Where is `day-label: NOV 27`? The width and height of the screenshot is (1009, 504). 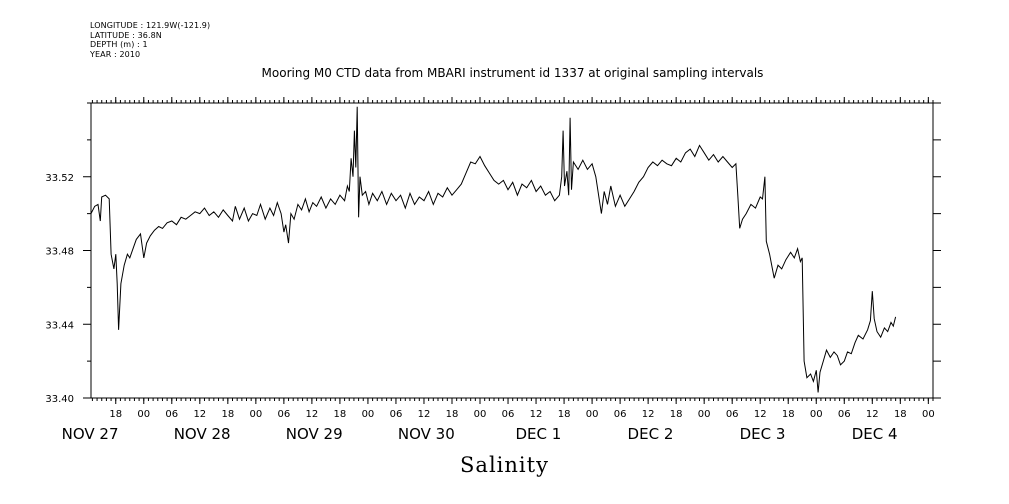
day-label: NOV 27 is located at coordinates (90, 434).